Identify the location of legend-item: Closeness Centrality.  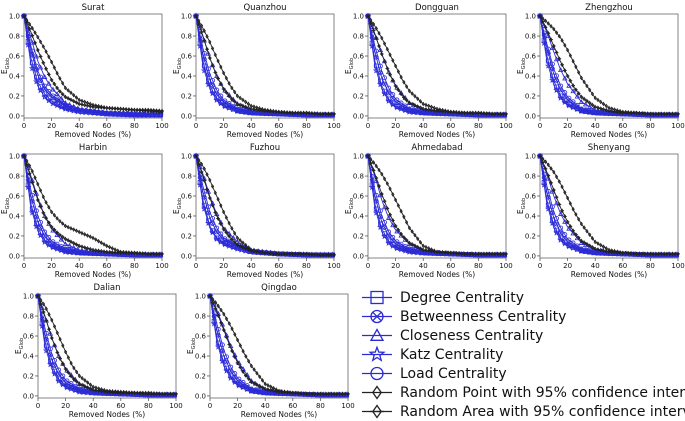
(451, 335).